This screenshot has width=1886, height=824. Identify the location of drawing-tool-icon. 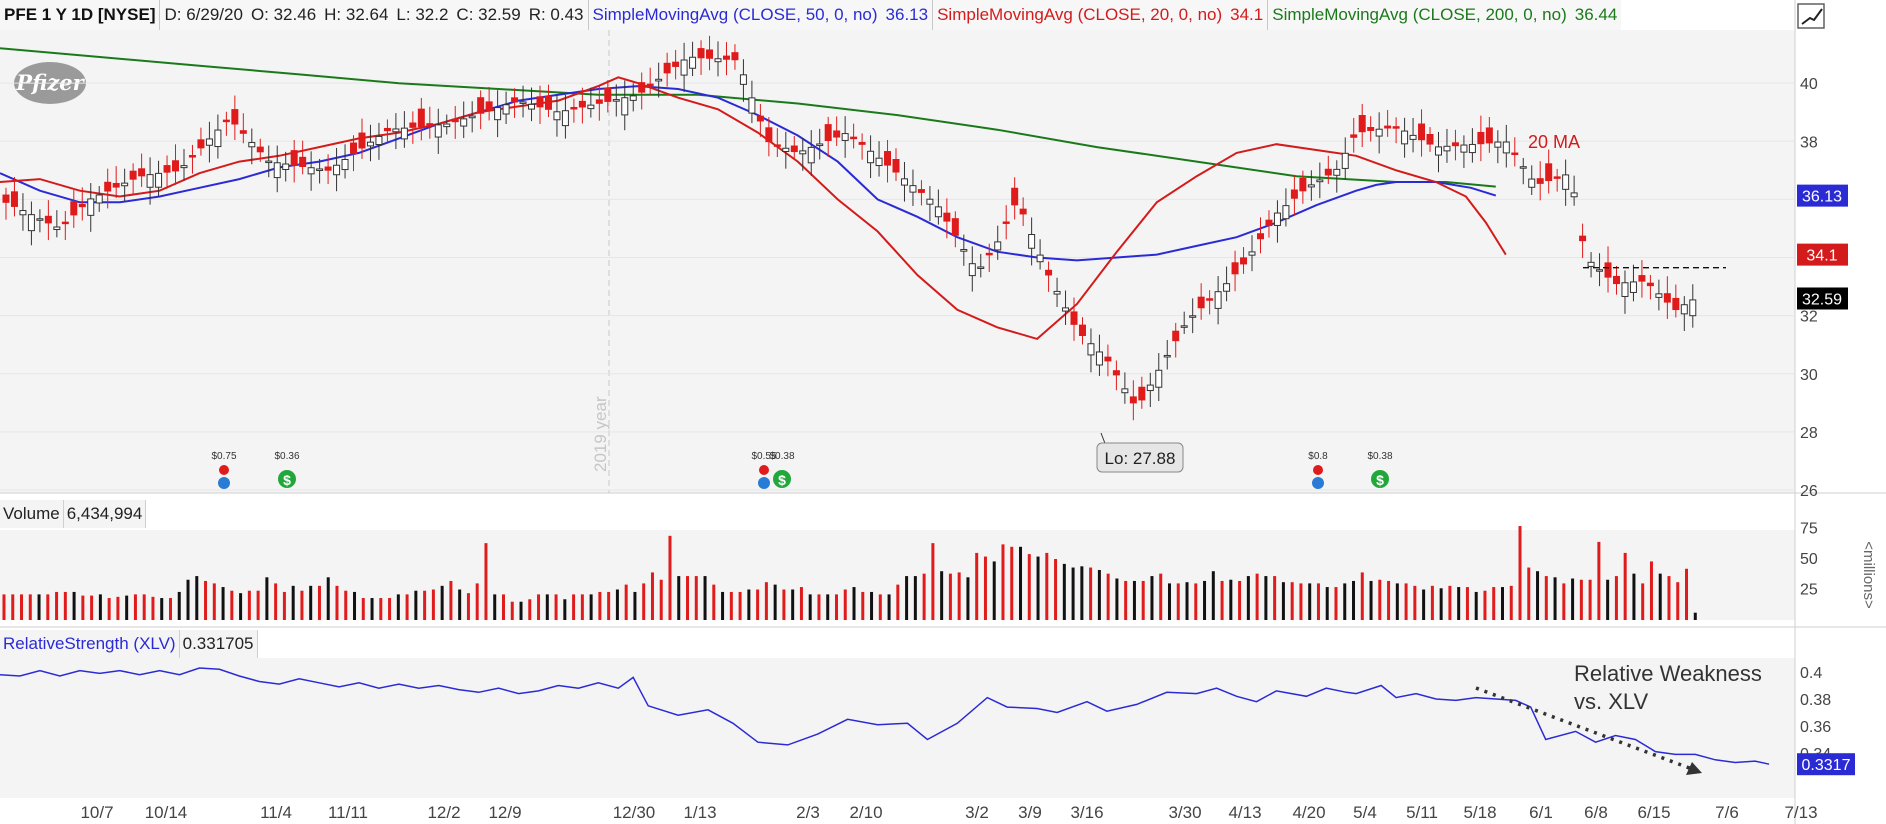
(1812, 16).